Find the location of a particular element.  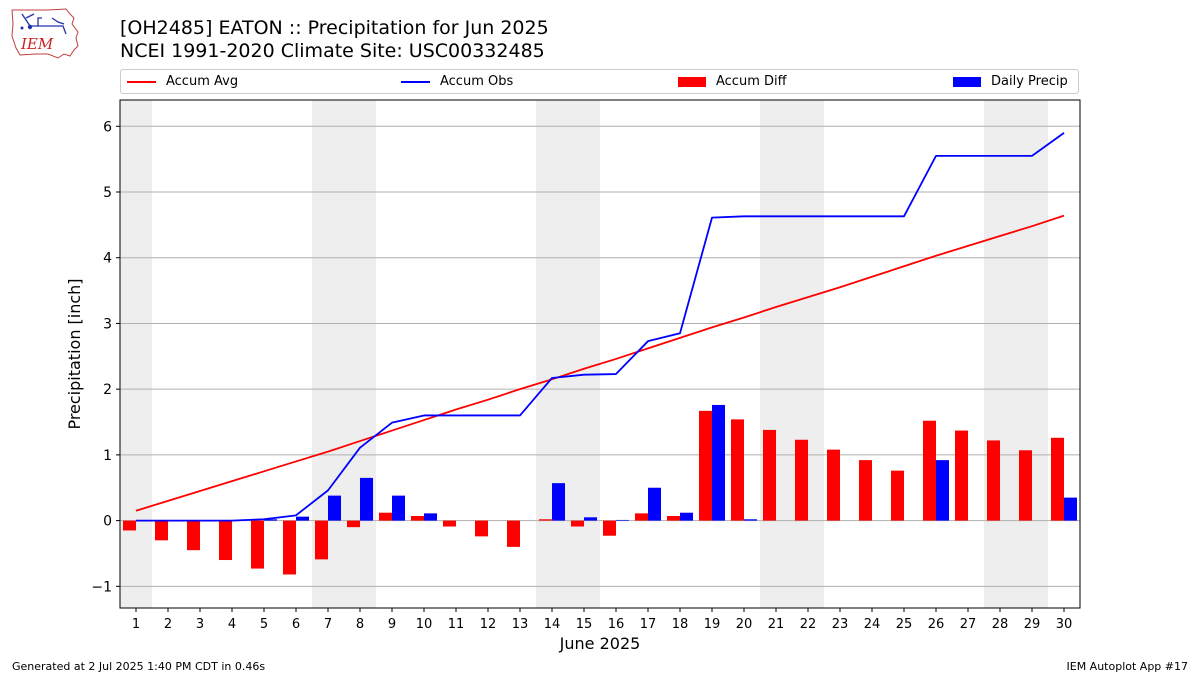

x-tick-label-15: 15 is located at coordinates (584, 624).